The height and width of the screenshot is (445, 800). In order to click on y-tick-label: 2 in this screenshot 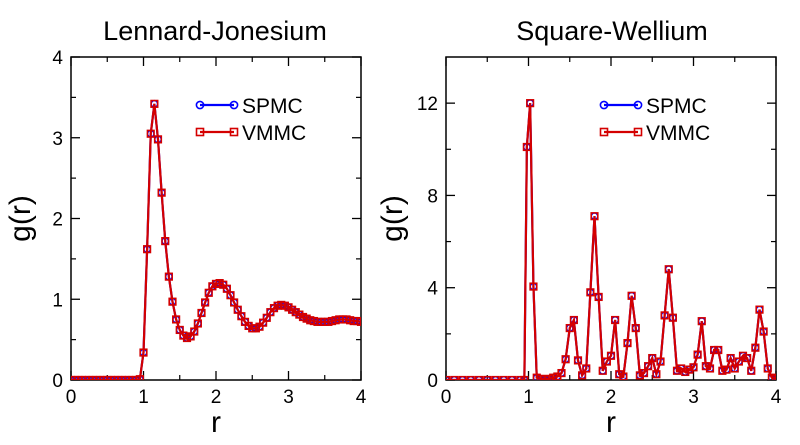, I will do `click(57, 220)`.